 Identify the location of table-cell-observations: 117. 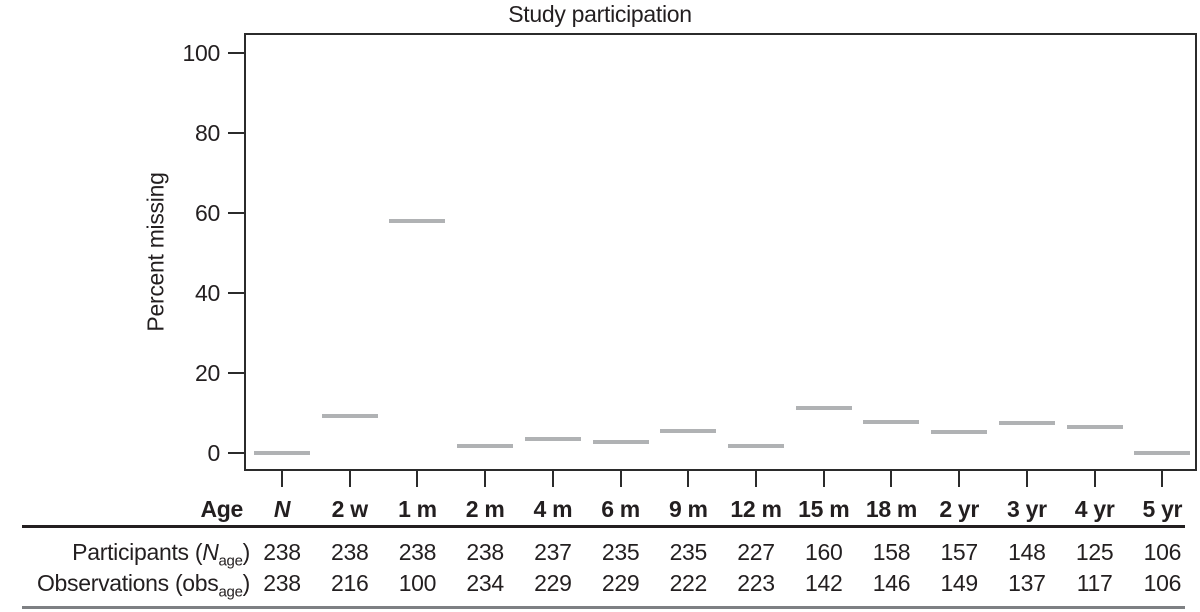
(1094, 583).